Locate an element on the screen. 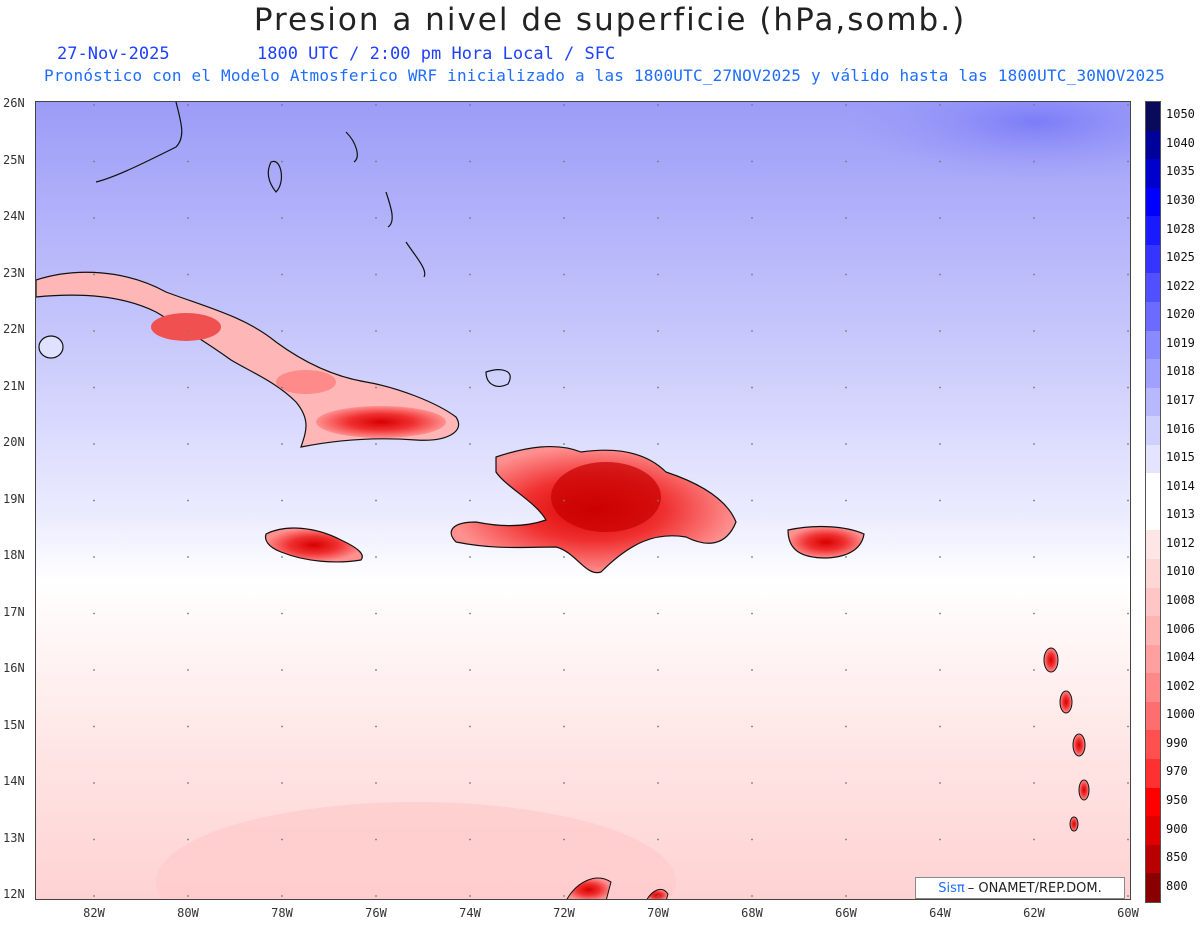 The height and width of the screenshot is (927, 1200). colorbar-label: 1030 is located at coordinates (1180, 200).